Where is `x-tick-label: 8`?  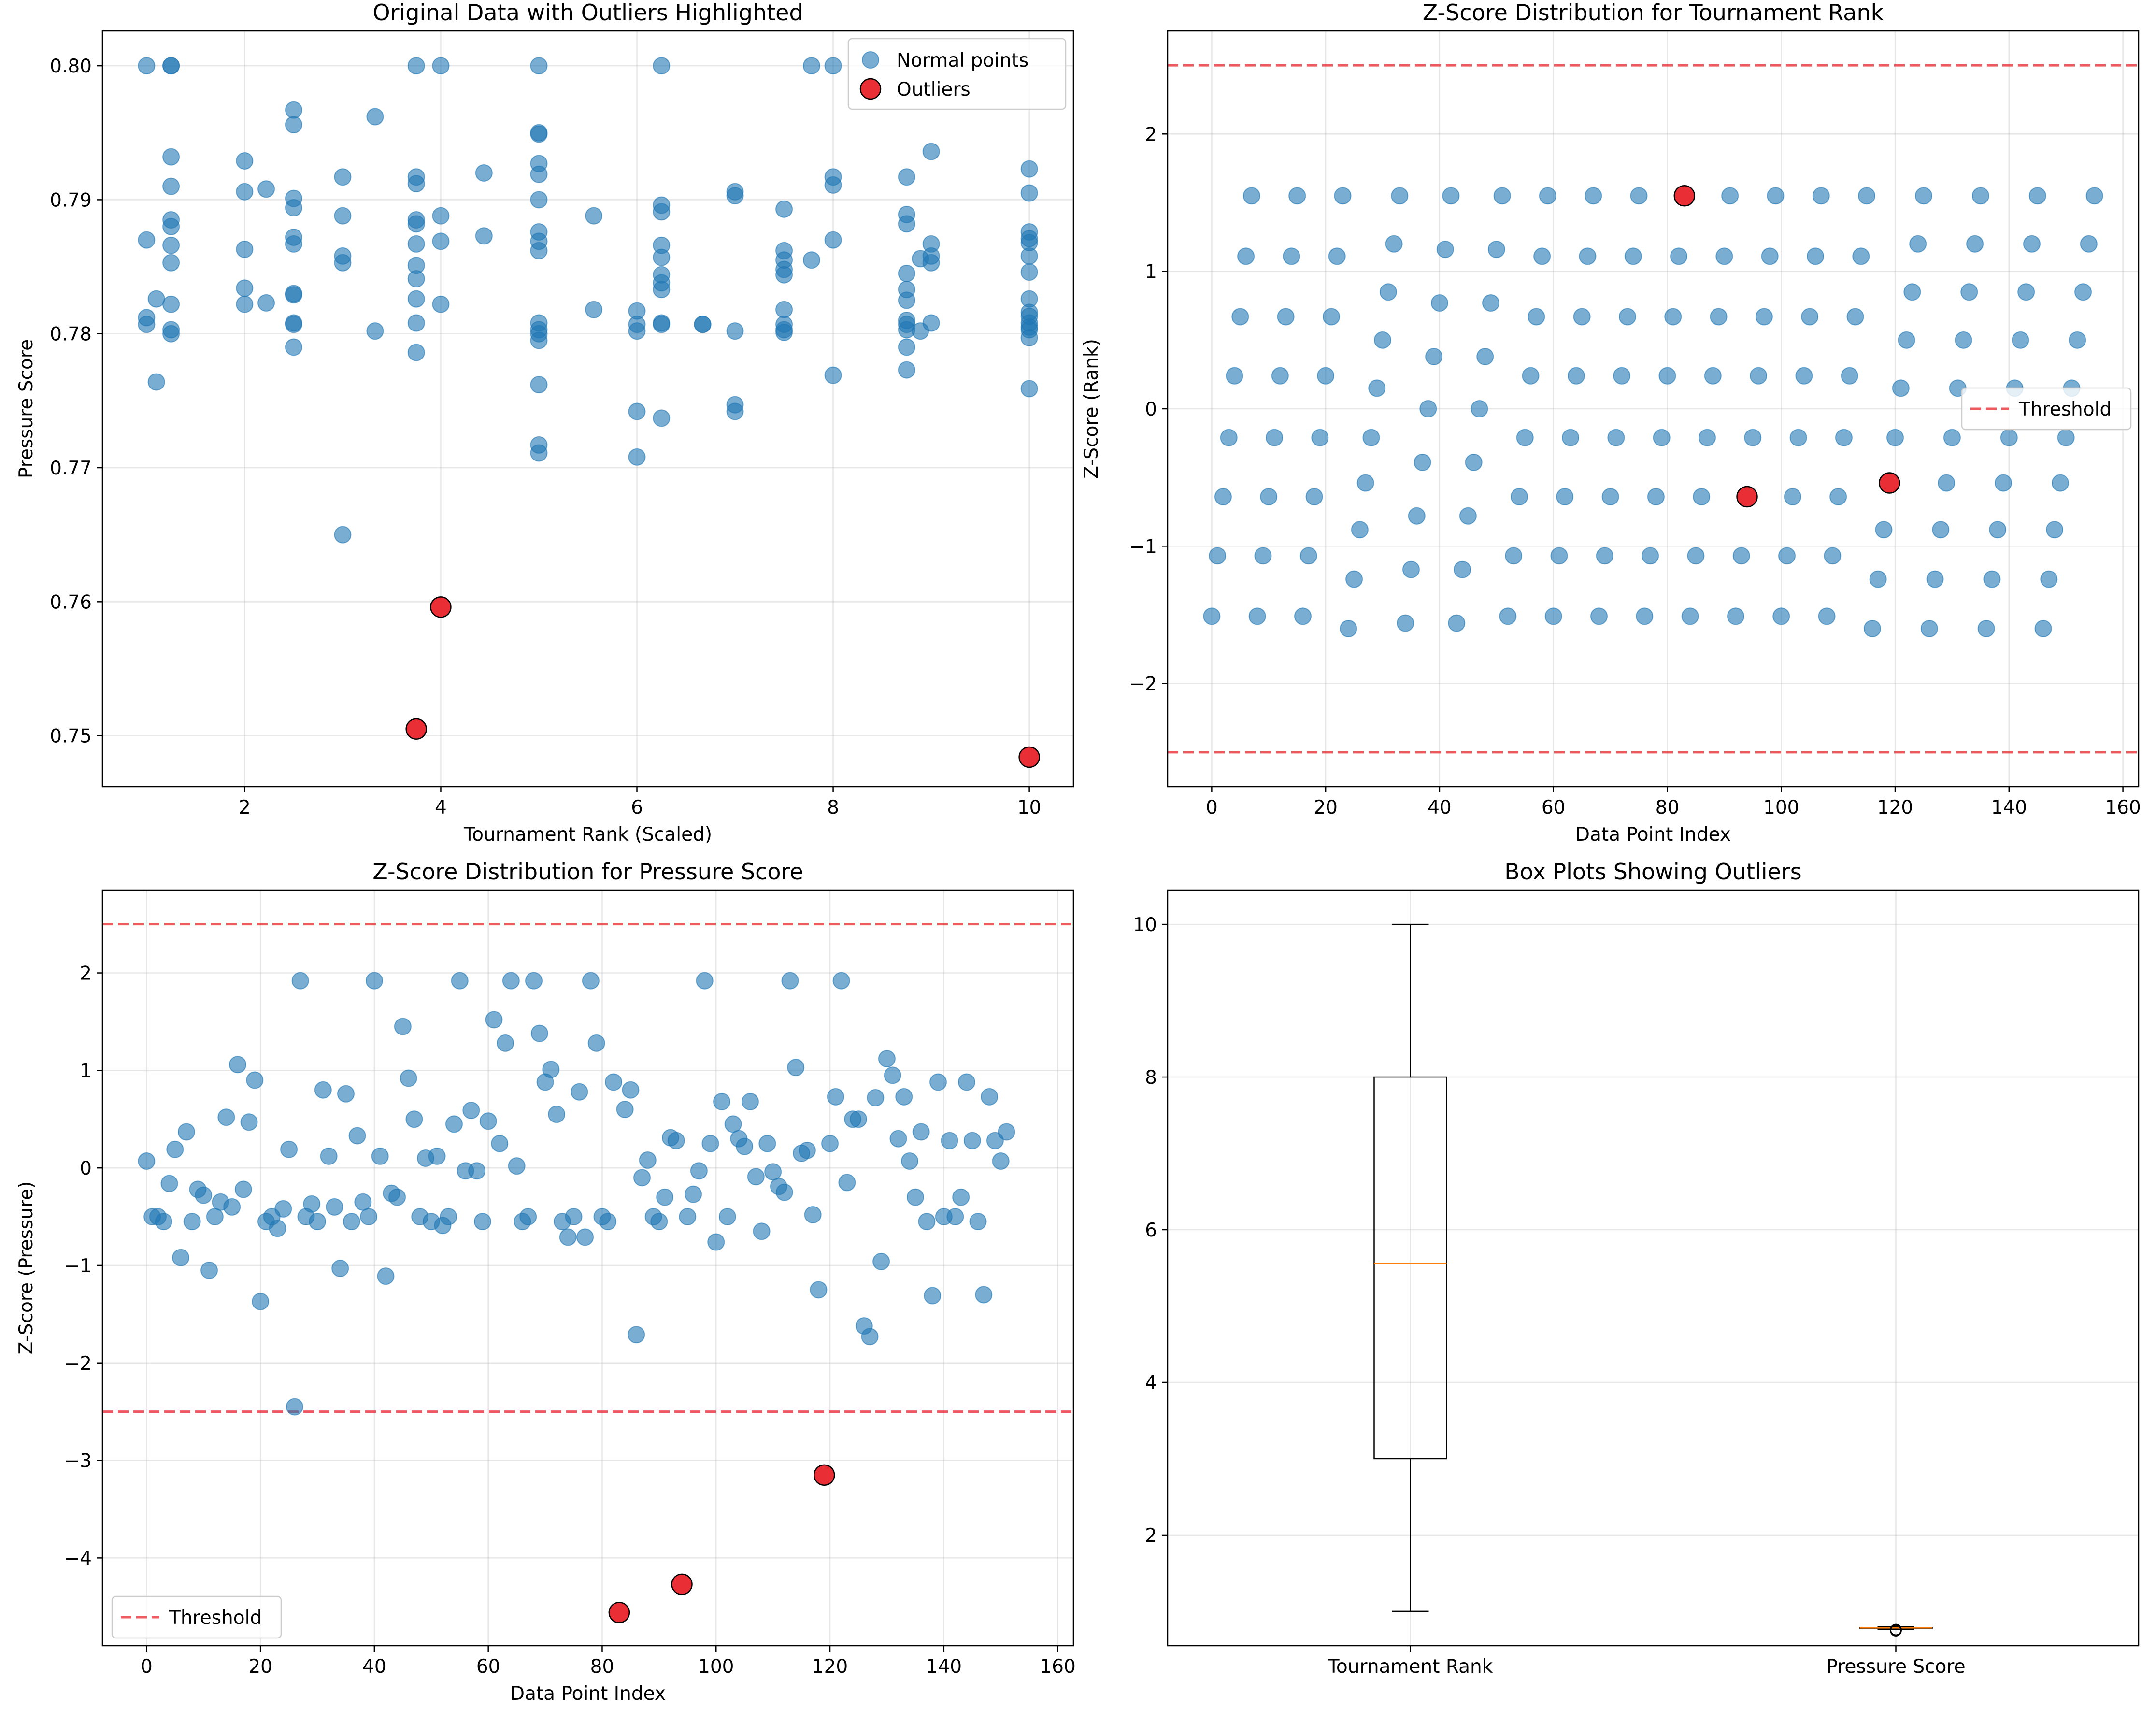 x-tick-label: 8 is located at coordinates (833, 808).